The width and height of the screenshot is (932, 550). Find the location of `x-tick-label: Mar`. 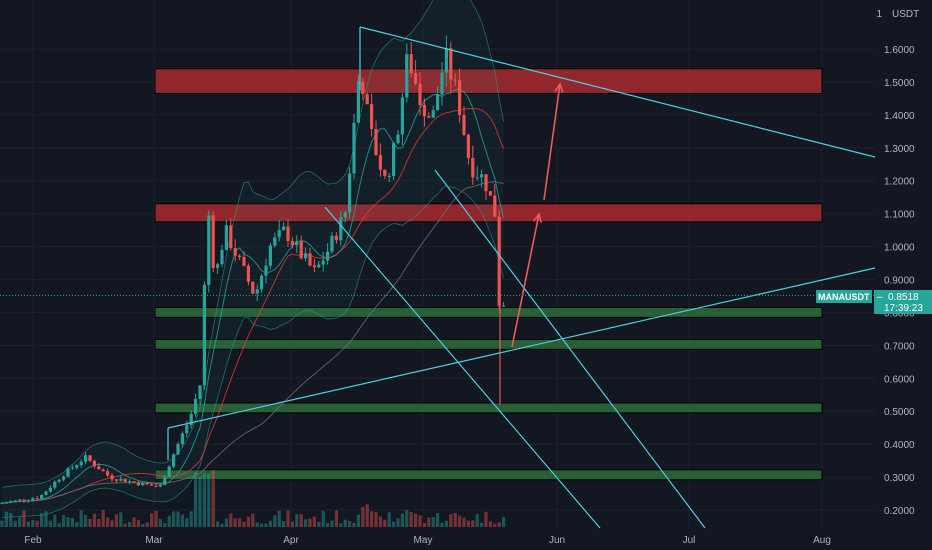

x-tick-label: Mar is located at coordinates (154, 540).